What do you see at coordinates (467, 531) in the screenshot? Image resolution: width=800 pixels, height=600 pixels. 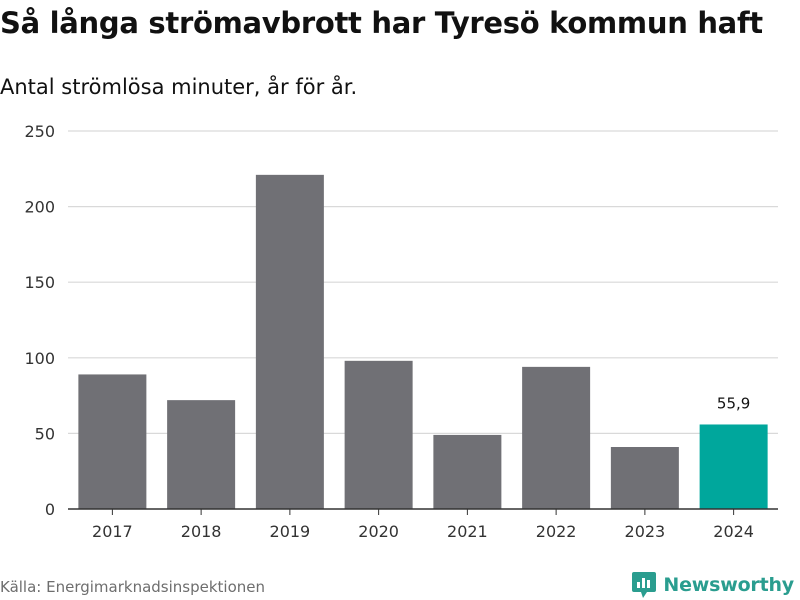 I see `x-tick-label: 2021` at bounding box center [467, 531].